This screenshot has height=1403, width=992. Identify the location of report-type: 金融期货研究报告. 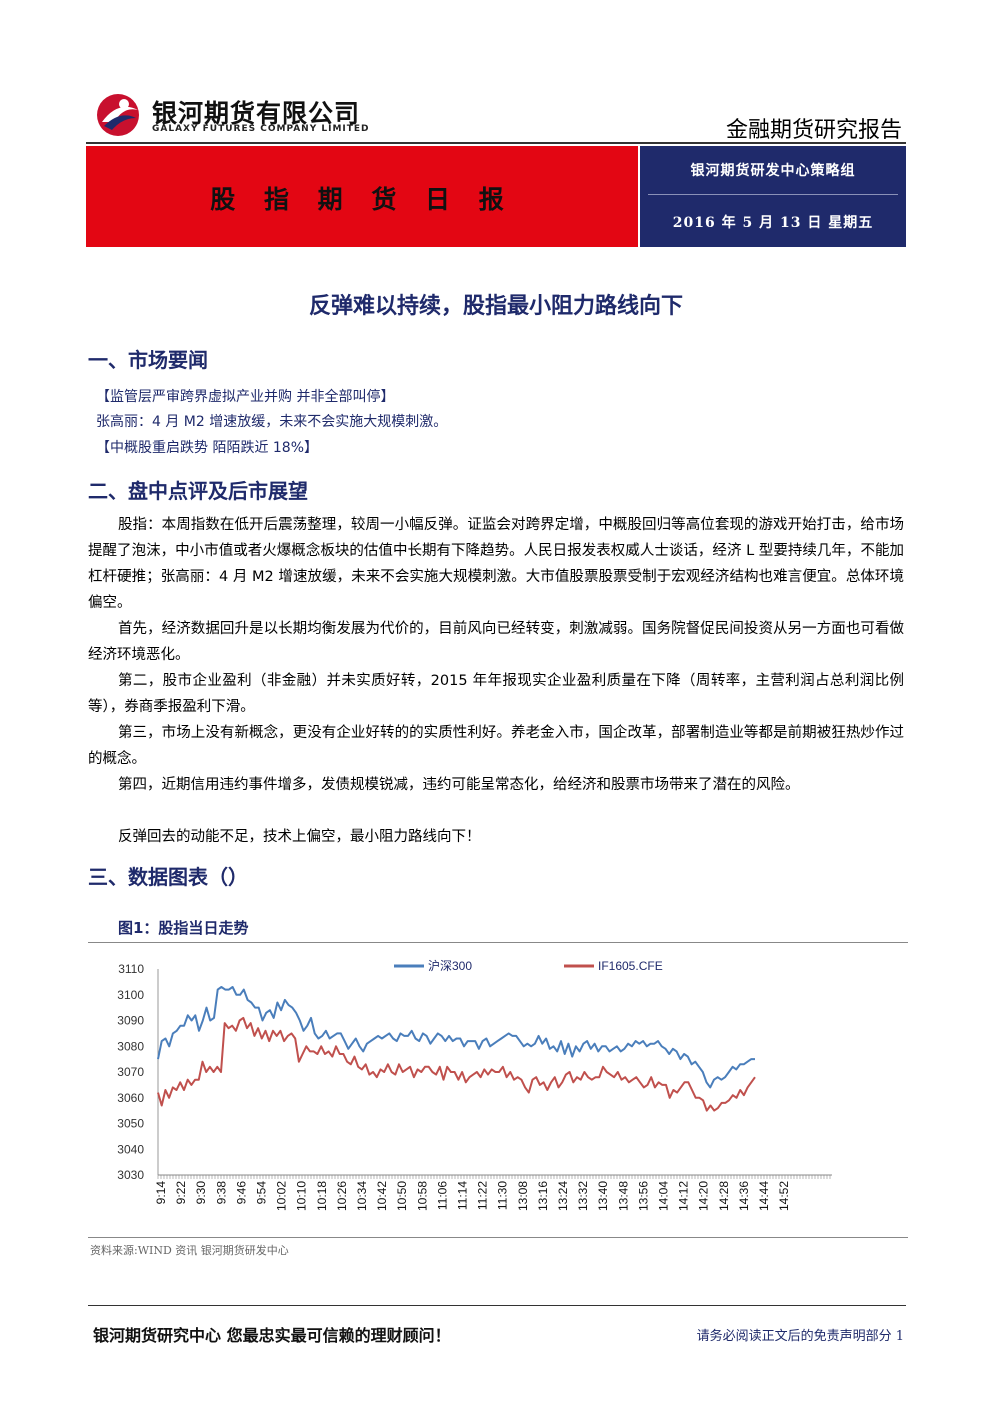
(813, 130).